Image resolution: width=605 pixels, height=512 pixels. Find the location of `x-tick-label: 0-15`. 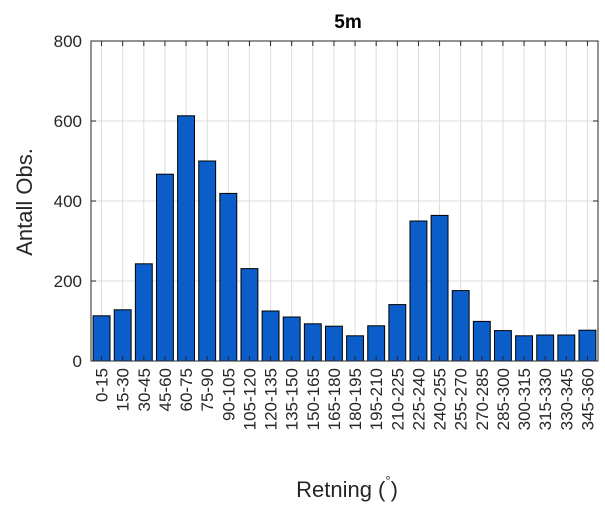

x-tick-label: 0-15 is located at coordinates (102, 385).